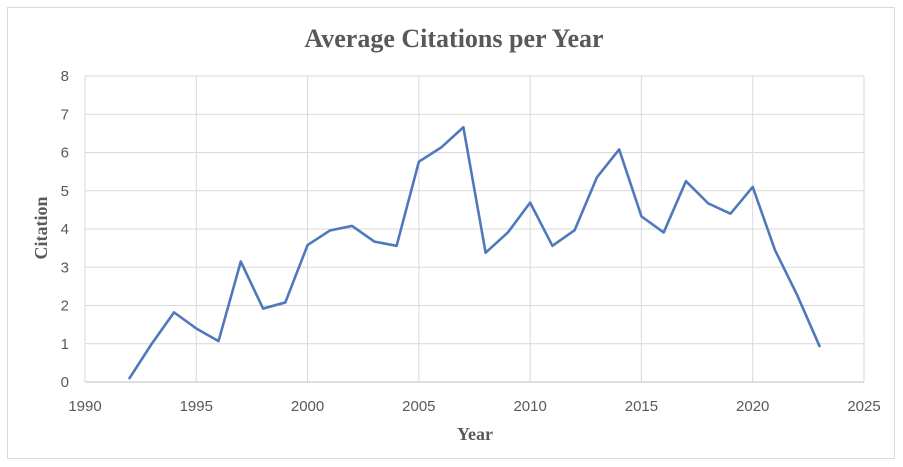 This screenshot has height=467, width=903. Describe the element at coordinates (84, 406) in the screenshot. I see `x-tick-label: 1990` at that location.